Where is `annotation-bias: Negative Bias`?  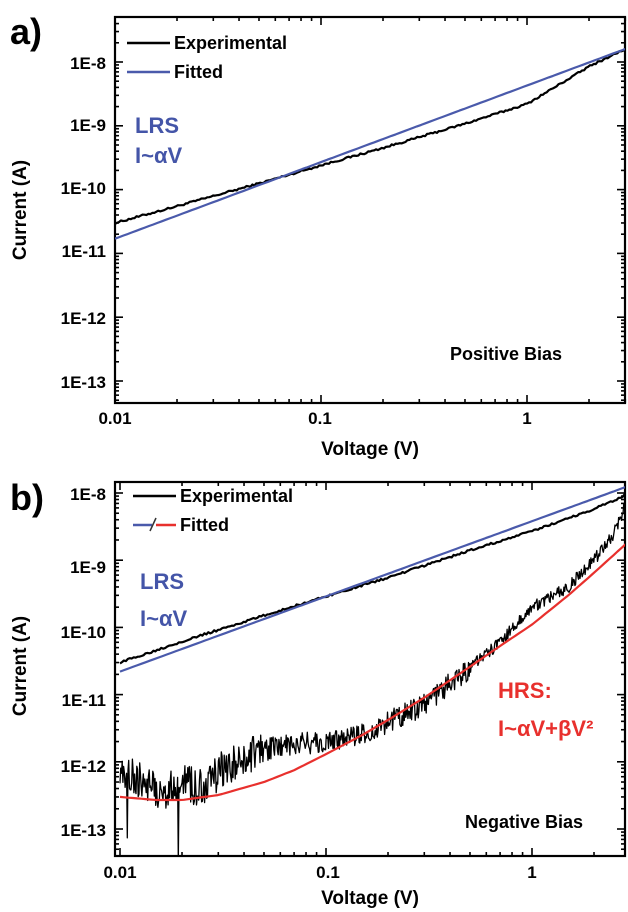
annotation-bias: Negative Bias is located at coordinates (524, 822).